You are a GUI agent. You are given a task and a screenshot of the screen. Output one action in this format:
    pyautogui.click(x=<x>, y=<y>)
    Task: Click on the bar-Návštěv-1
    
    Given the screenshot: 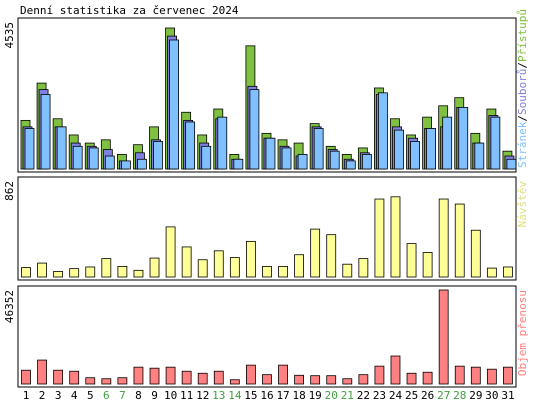 What is the action you would take?
    pyautogui.click(x=26, y=272)
    